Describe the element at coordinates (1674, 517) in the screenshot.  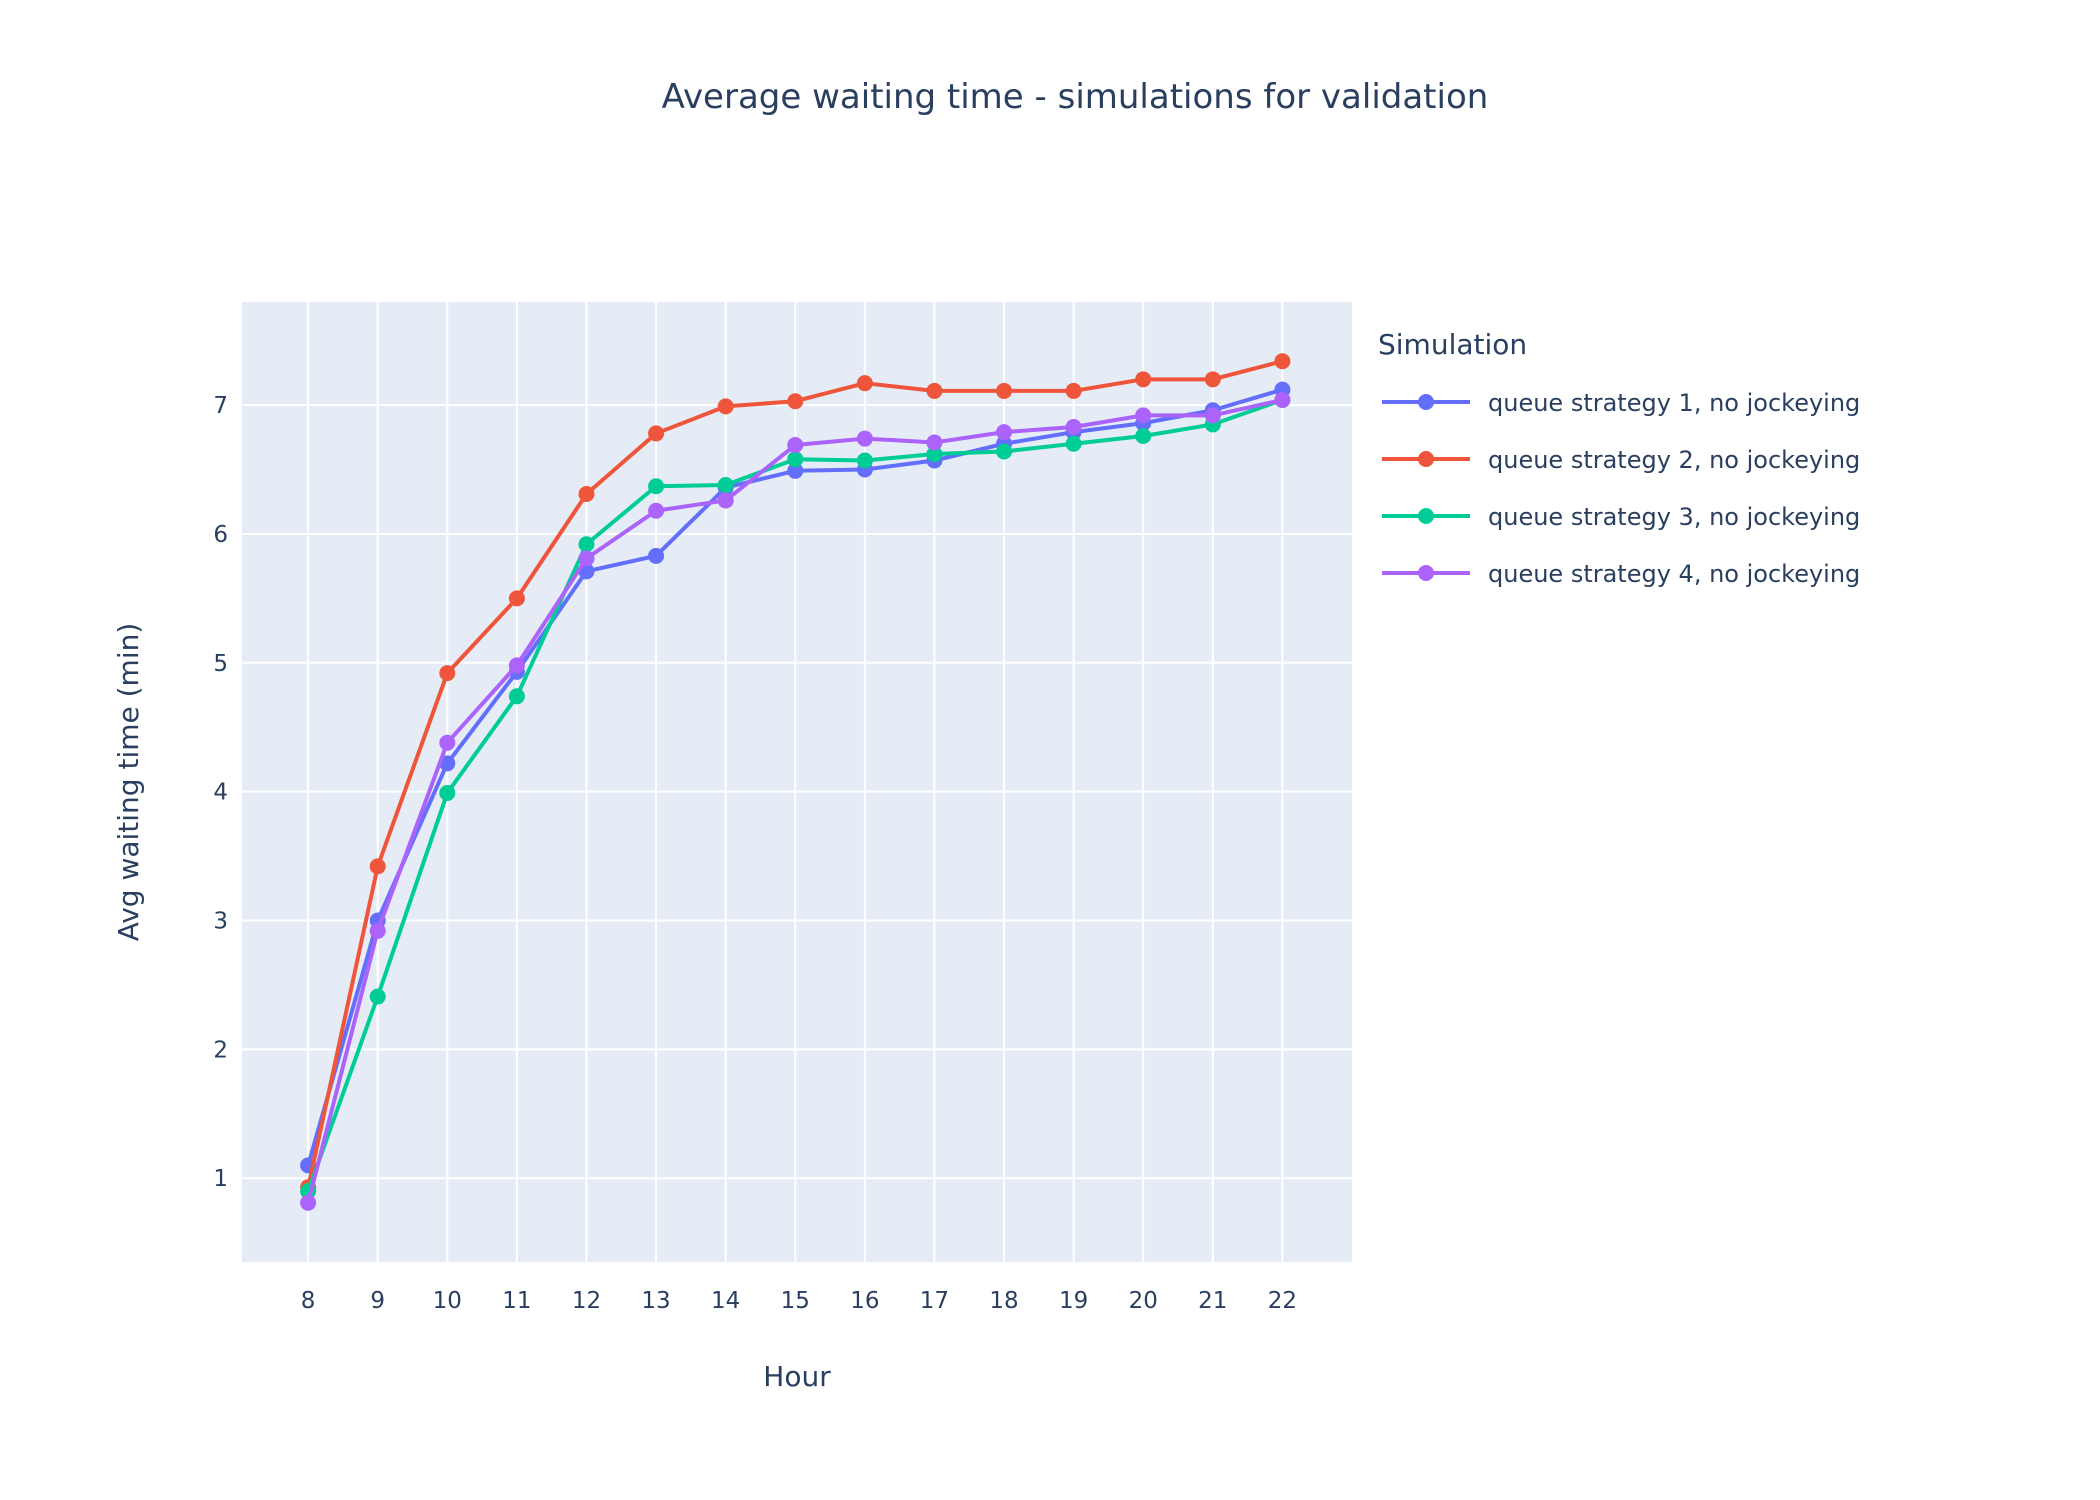
I see `legend-label: queue strategy 3, no jockeying` at that location.